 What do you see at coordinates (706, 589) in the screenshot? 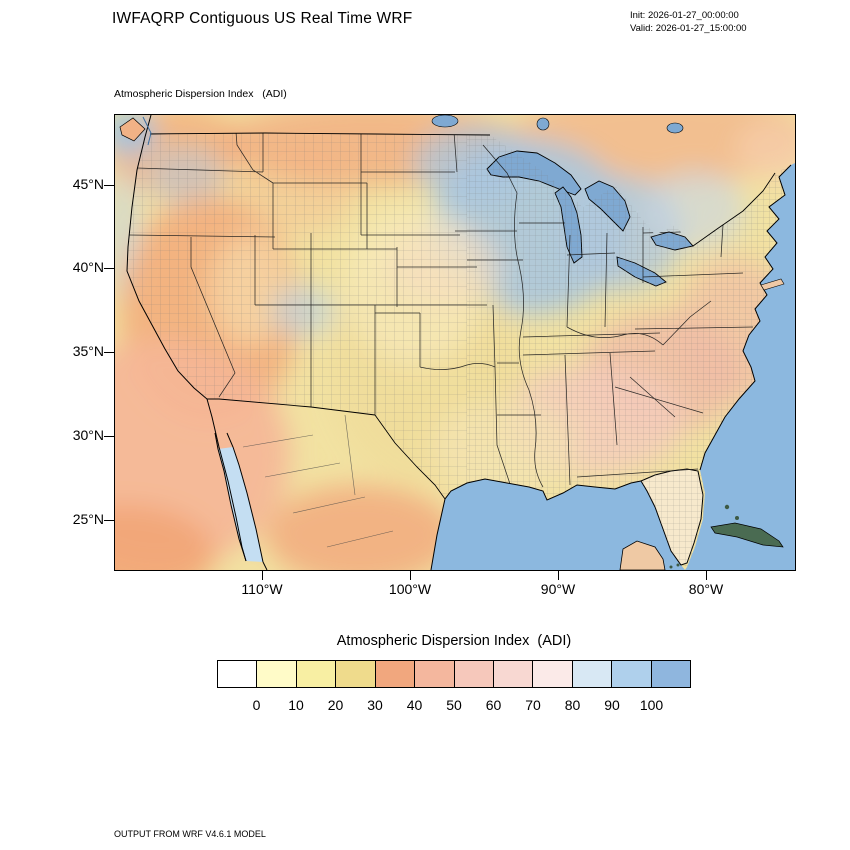
I see `lon-tick-label: 80°W` at bounding box center [706, 589].